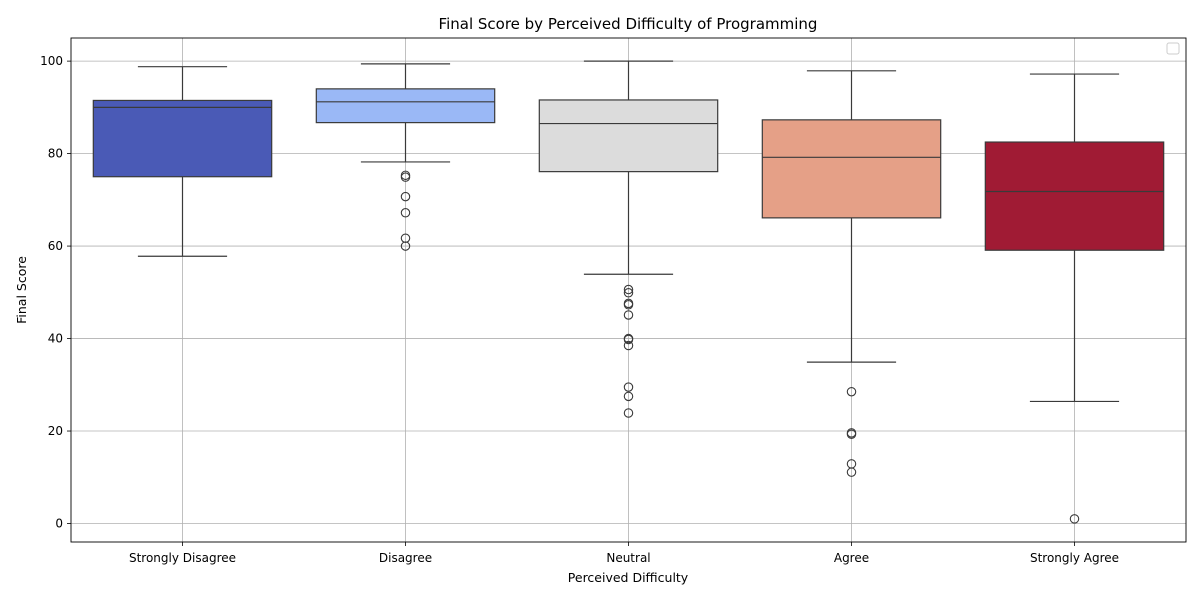 The image size is (1200, 600). I want to click on y-axis-ticks: 0 20 40 60 80 100, so click(55, 292).